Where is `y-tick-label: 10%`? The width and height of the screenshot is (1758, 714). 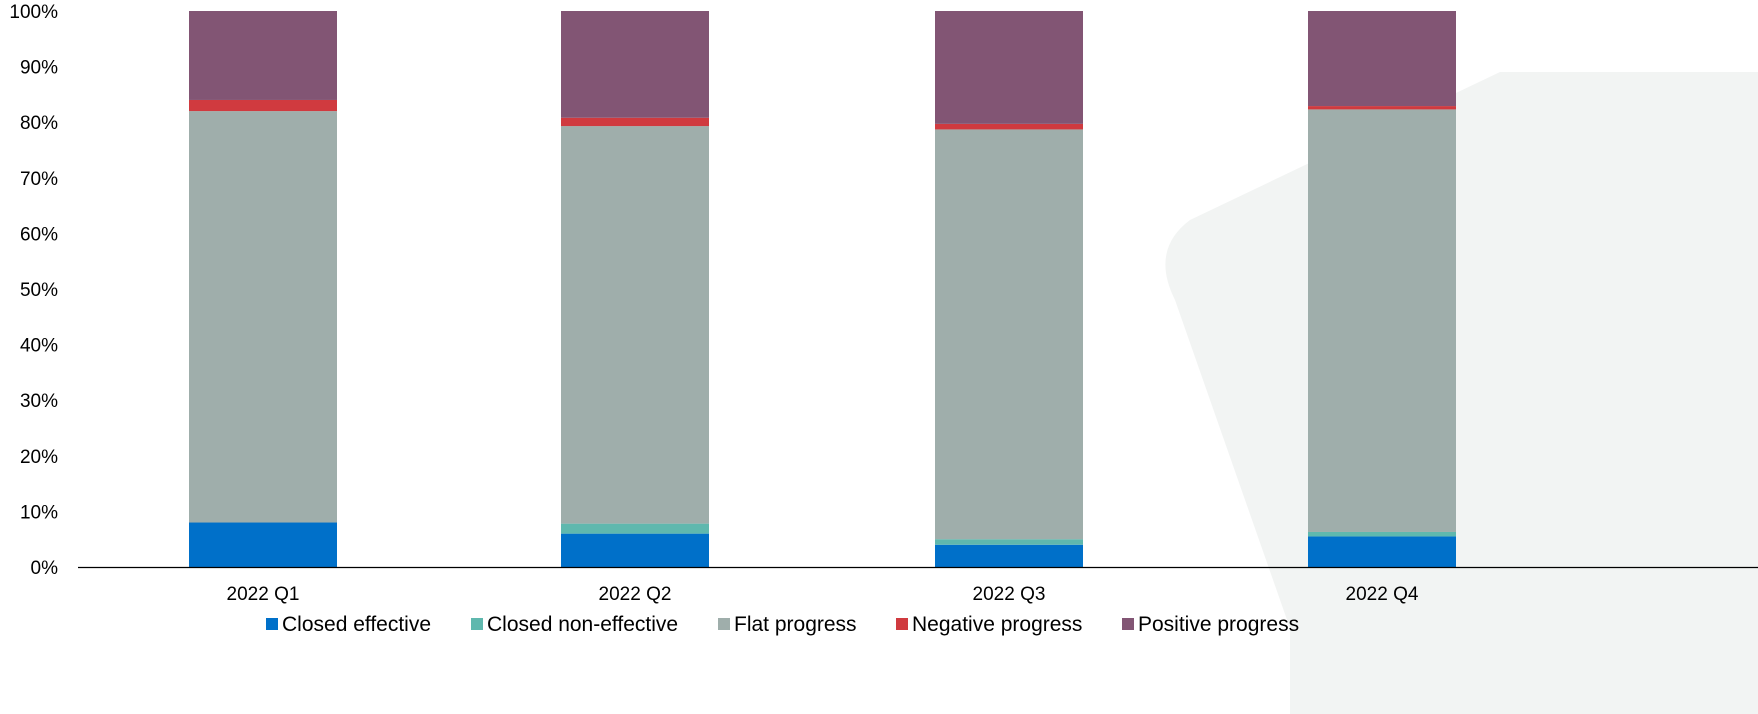 y-tick-label: 10% is located at coordinates (39, 512).